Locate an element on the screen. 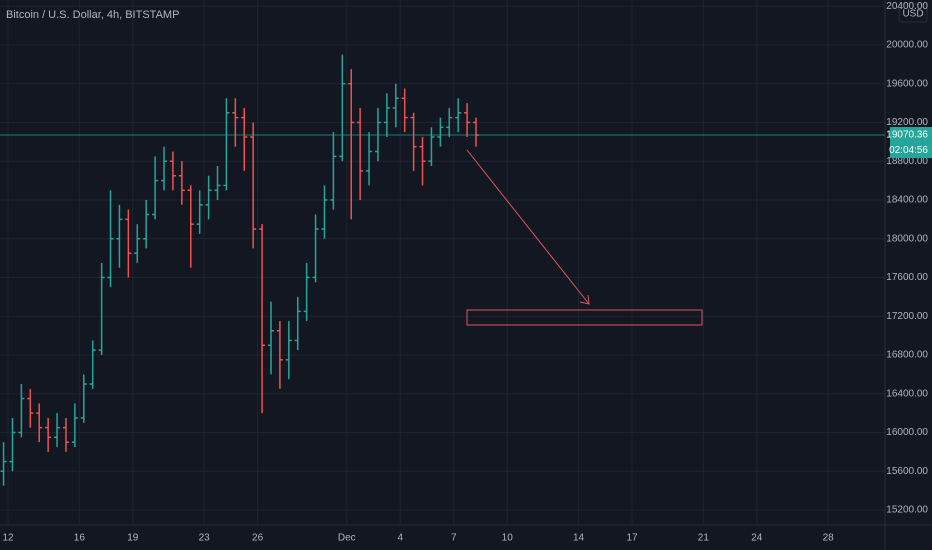  currency-box is located at coordinates (913, 13).